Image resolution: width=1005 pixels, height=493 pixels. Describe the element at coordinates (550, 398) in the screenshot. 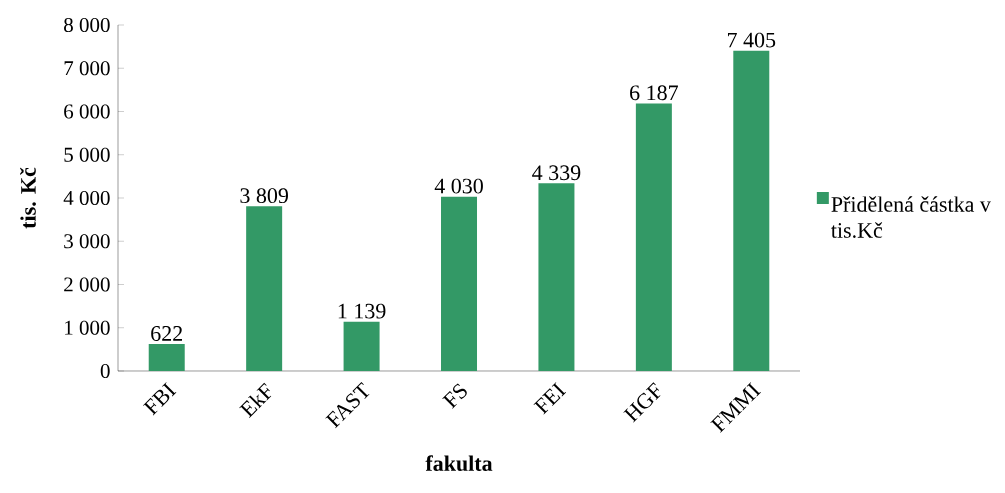

I see `x-tick-label: FEI` at that location.